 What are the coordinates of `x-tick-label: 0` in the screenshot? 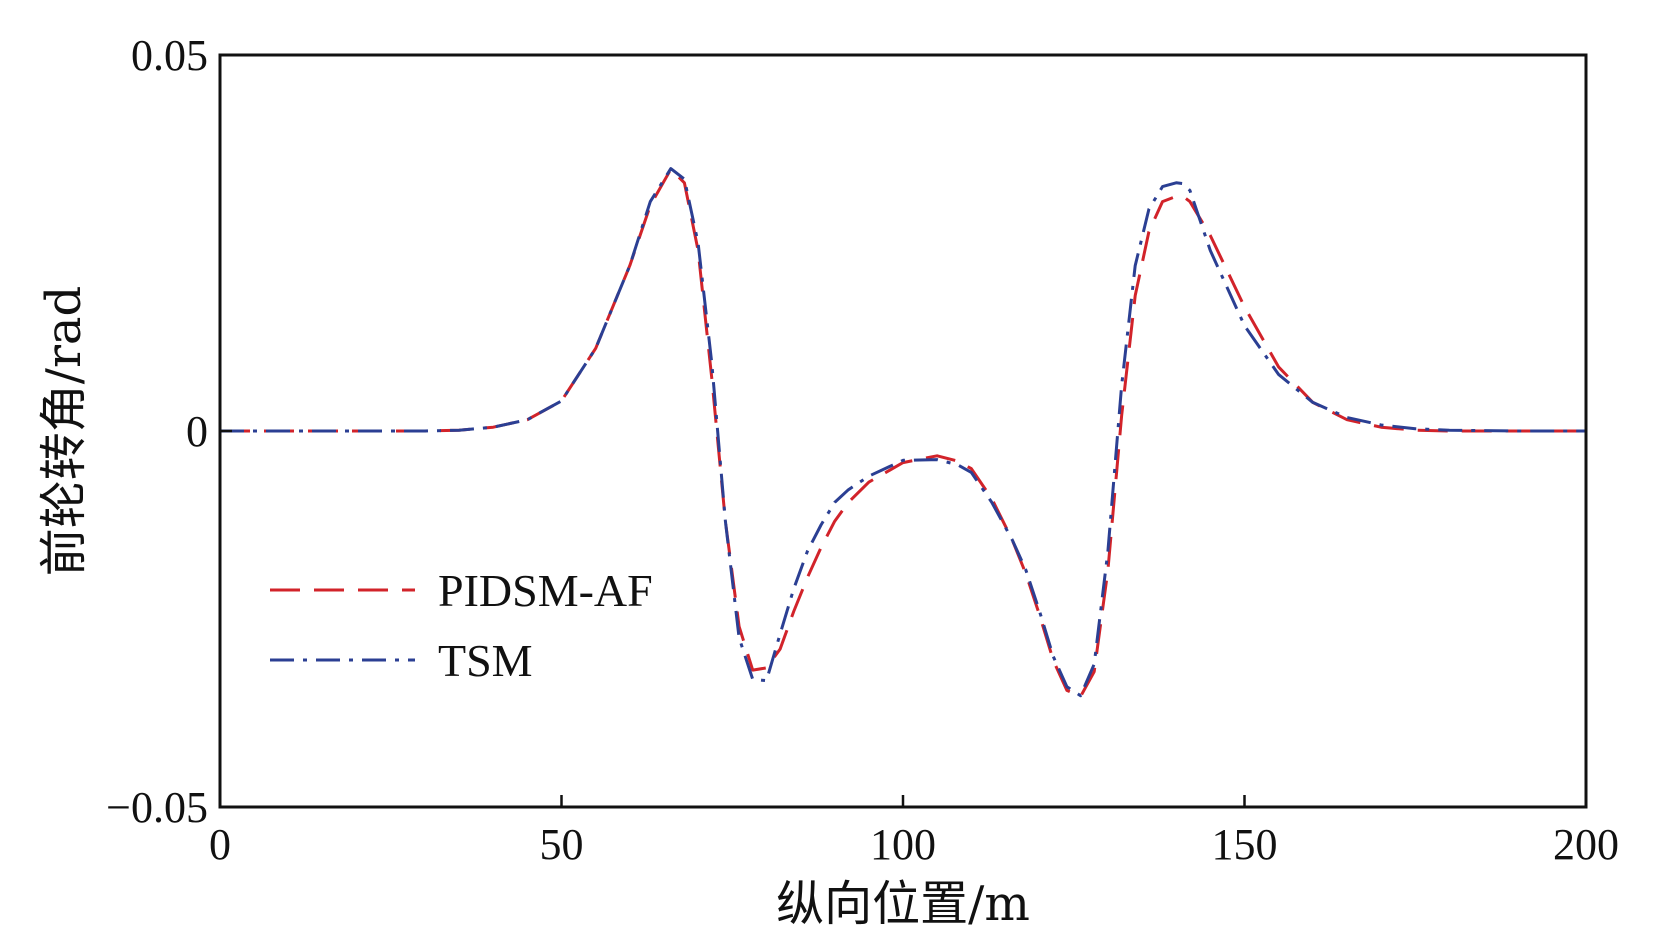 It's located at (220, 844).